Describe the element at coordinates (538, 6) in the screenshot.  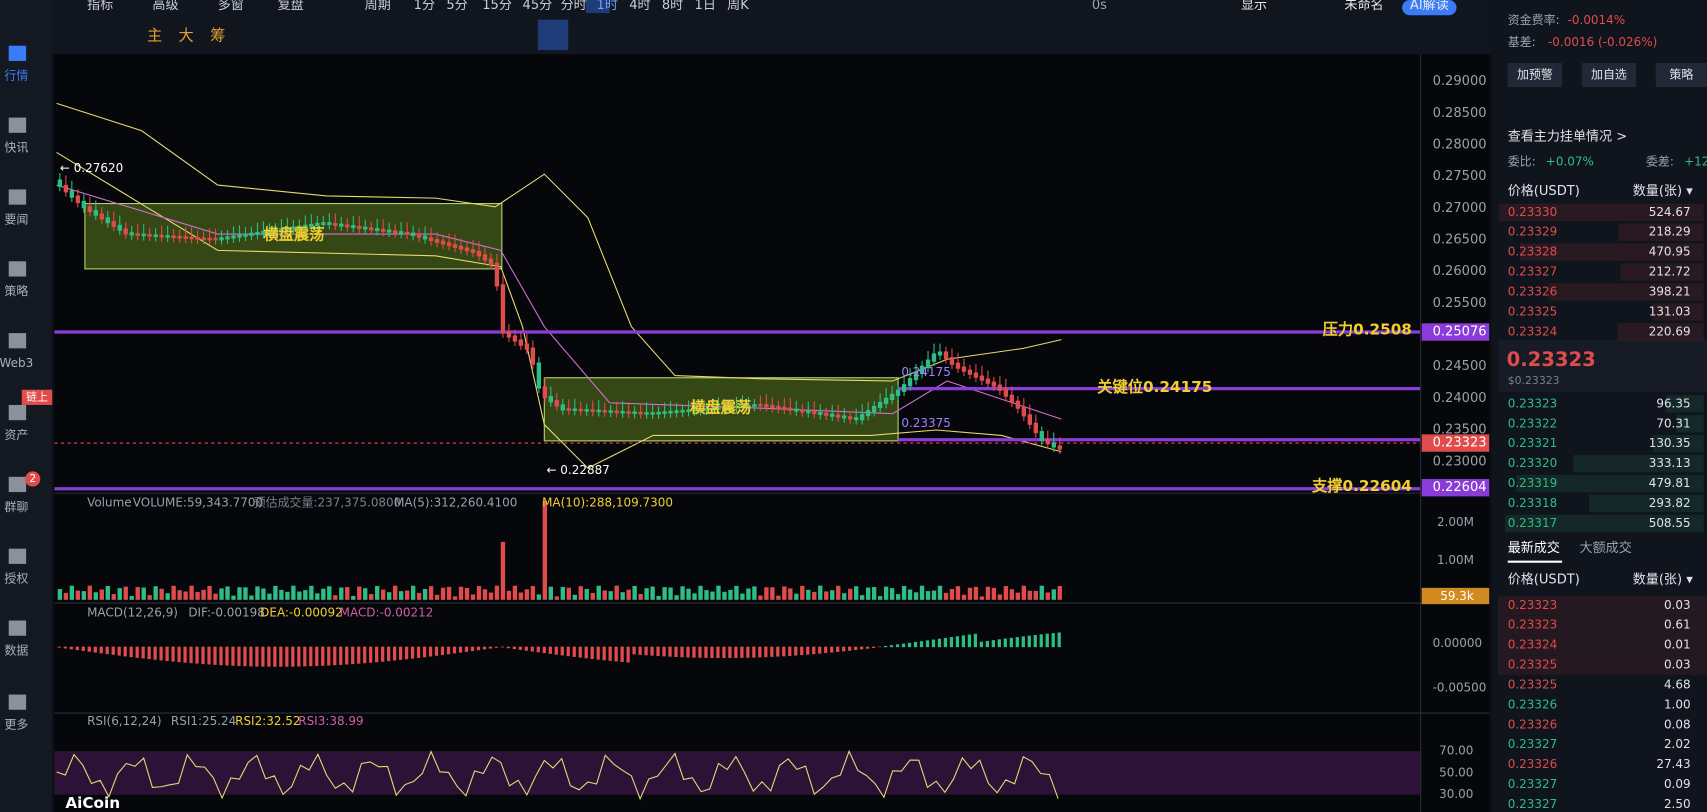
I see `toolbar-item: 45分` at that location.